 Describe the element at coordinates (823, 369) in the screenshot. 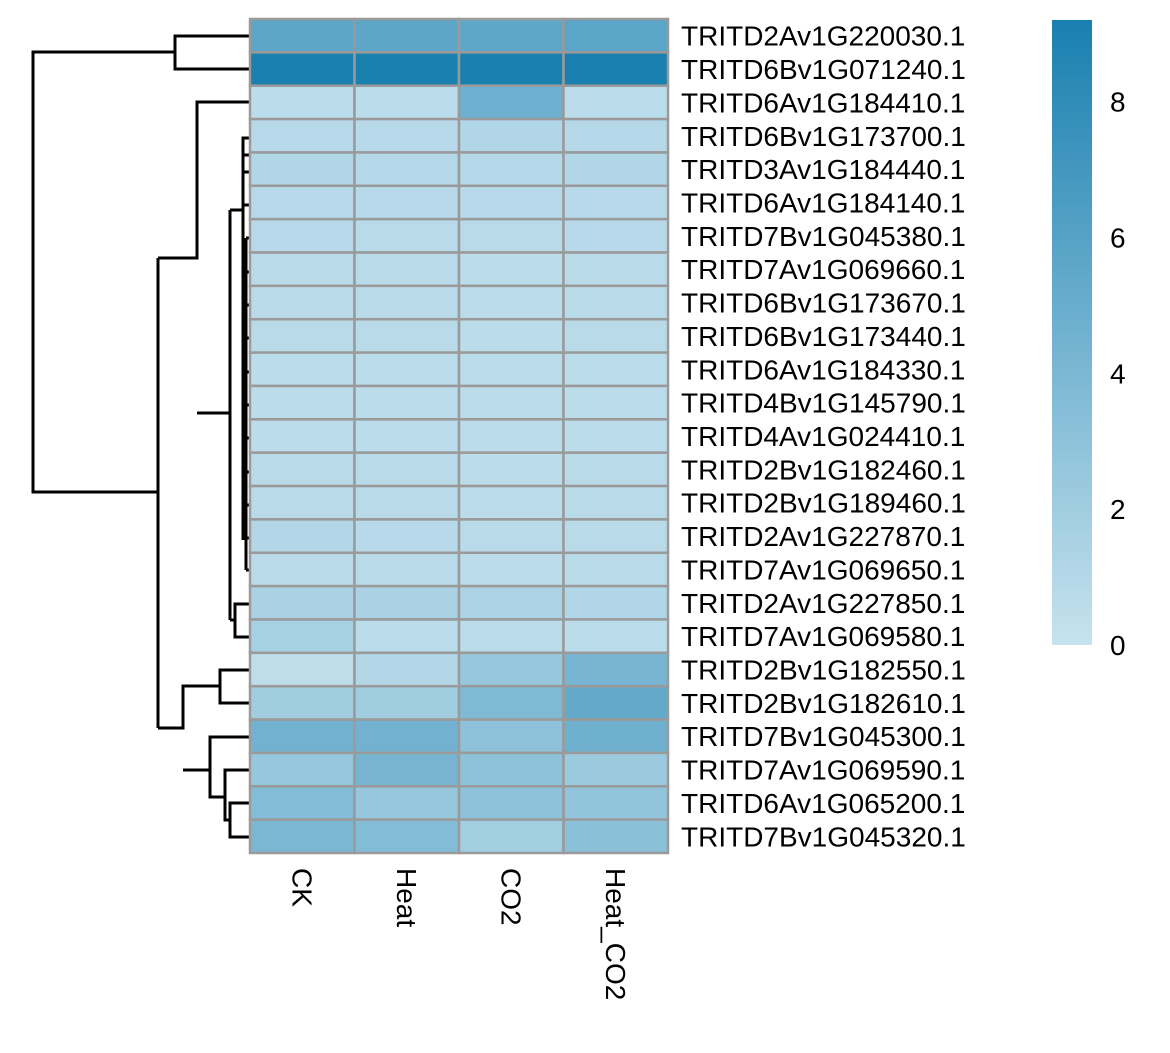

I see `row-label: TRITD6Av1G184330.1` at that location.